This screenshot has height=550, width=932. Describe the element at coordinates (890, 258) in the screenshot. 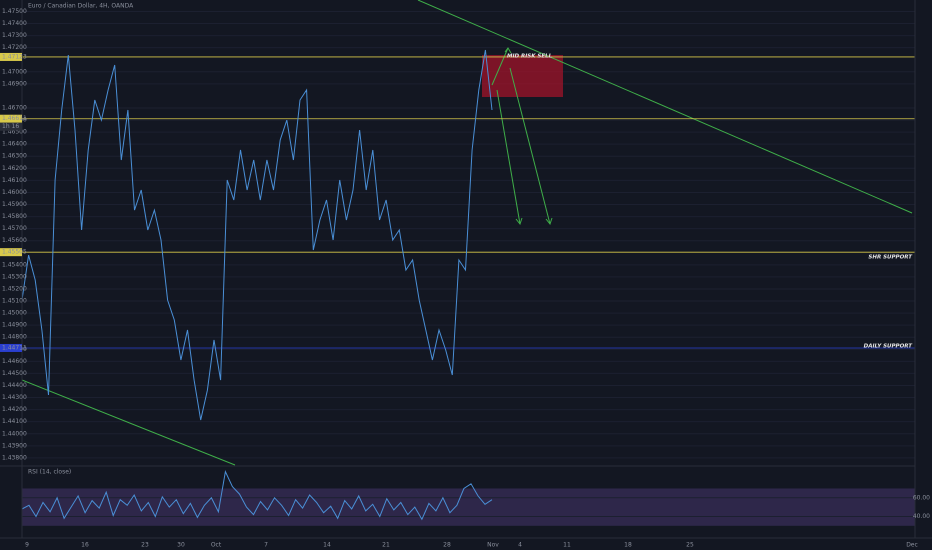

I see `annotation: SHR SUPPORT` at that location.